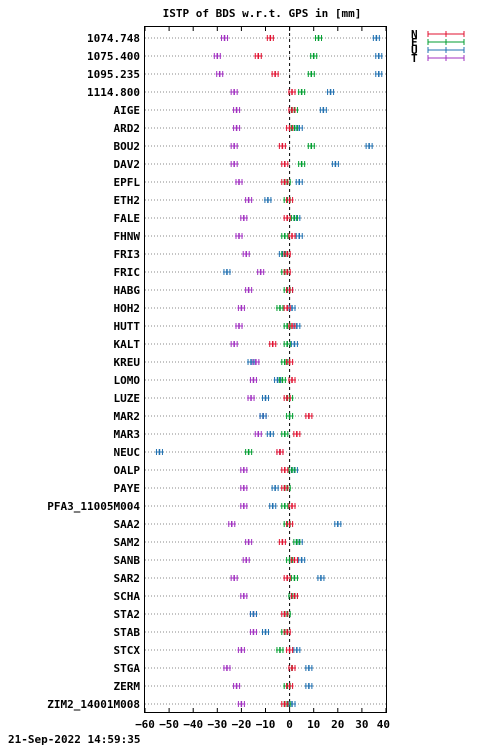 This screenshot has height=746, width=480. I want to click on x-tick-label: 10, so click(313, 724).